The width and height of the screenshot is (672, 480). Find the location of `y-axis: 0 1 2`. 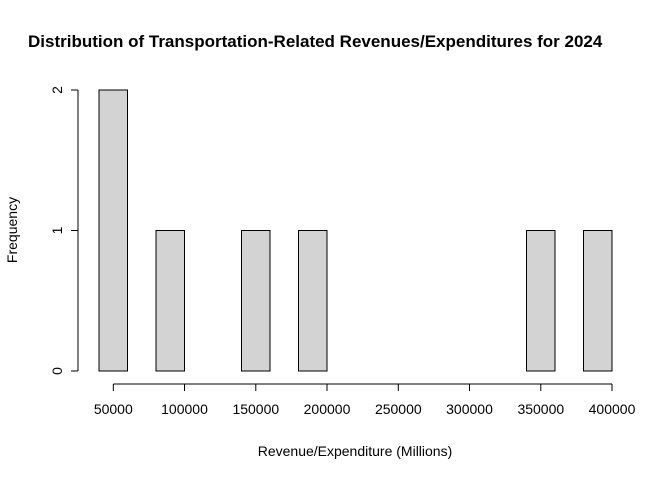

y-axis: 0 1 2 is located at coordinates (64, 230).